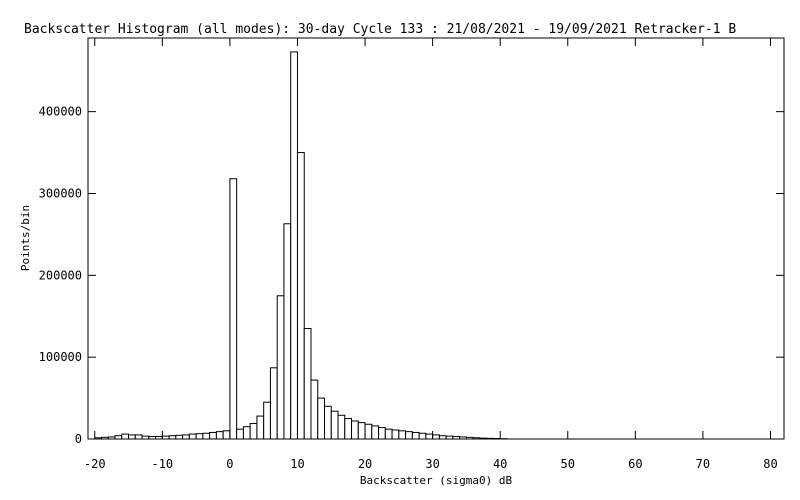 The image size is (800, 500). What do you see at coordinates (60, 357) in the screenshot?
I see `y-tick-label: 100000` at bounding box center [60, 357].